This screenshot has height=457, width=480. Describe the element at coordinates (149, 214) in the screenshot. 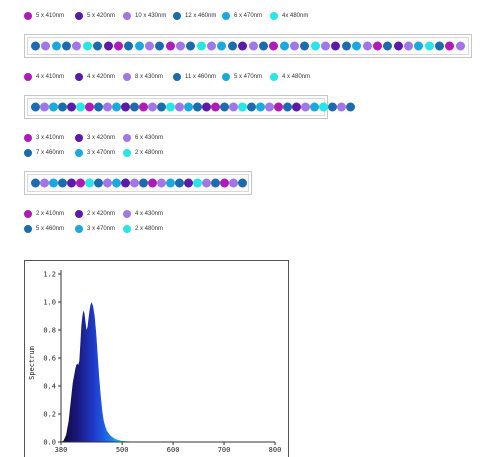

I see `legend-label: 4 x 430nm` at that location.